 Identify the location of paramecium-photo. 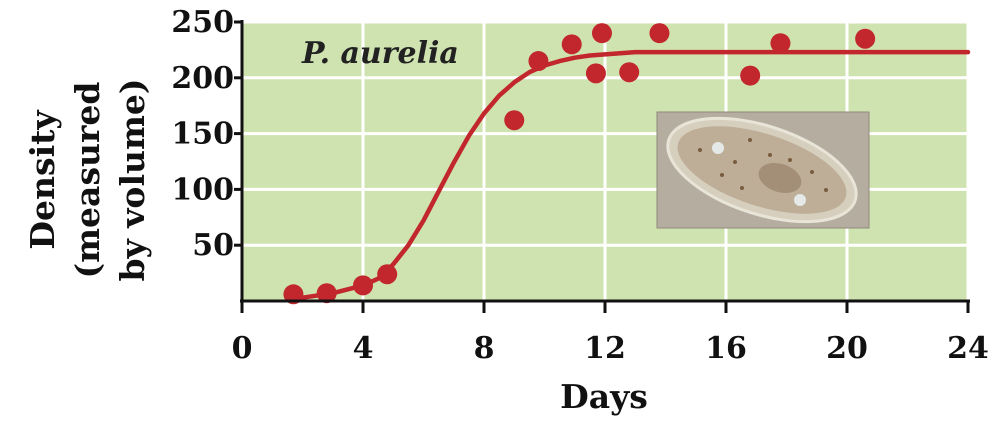
(763, 170).